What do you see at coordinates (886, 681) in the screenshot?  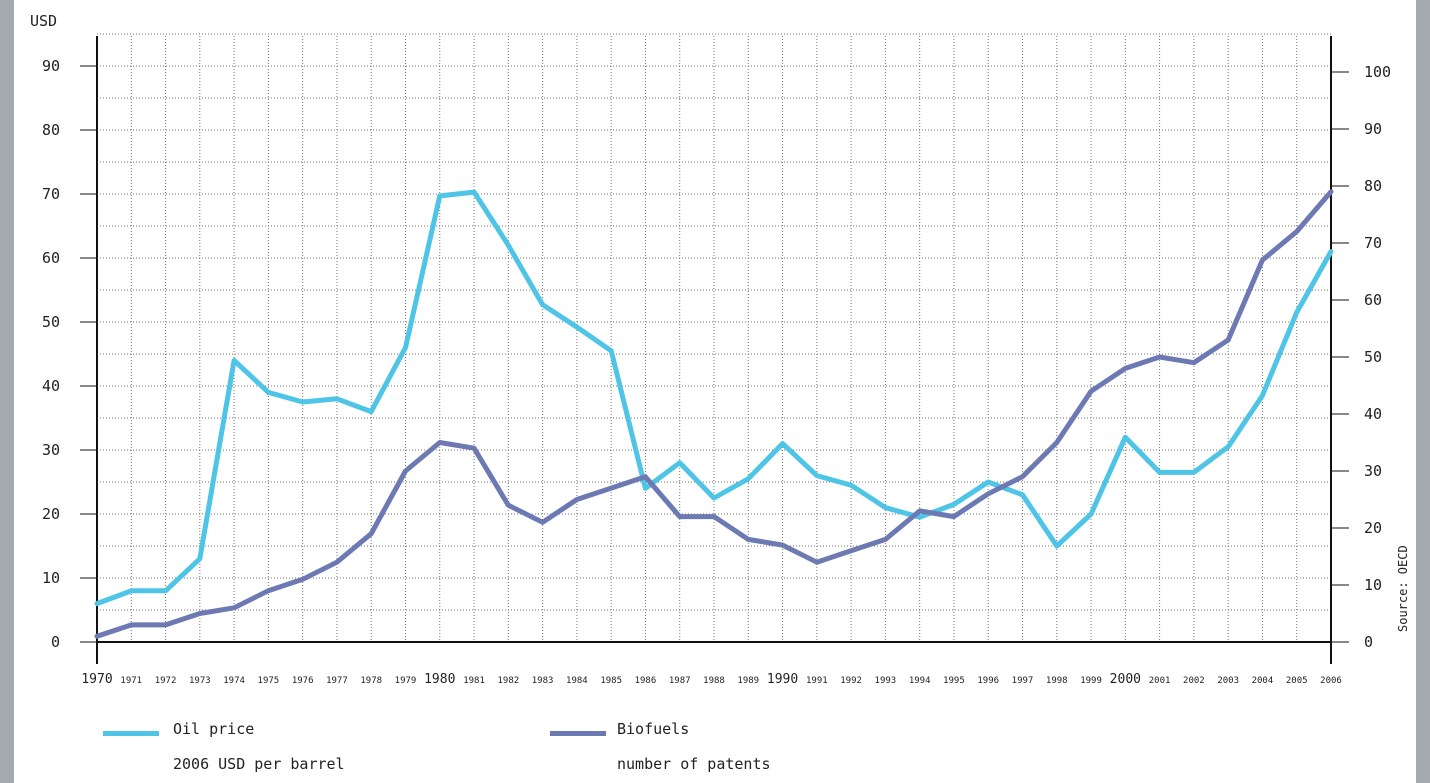 I see `x-tick-label: 1993` at bounding box center [886, 681].